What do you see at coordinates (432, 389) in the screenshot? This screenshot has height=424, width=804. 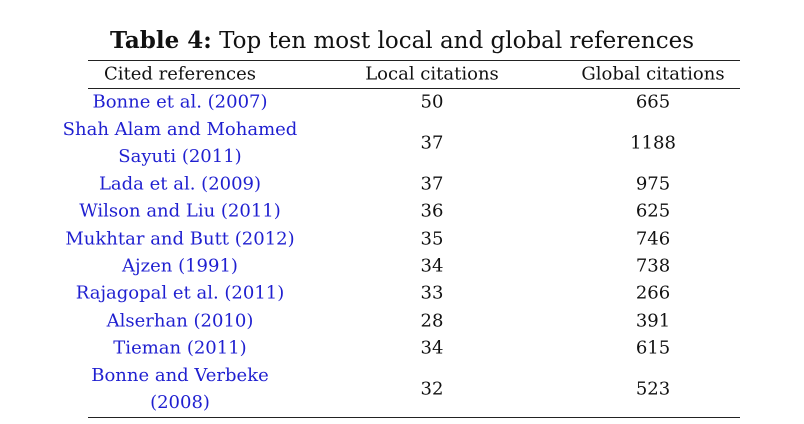 I see `local-citations: 32` at bounding box center [432, 389].